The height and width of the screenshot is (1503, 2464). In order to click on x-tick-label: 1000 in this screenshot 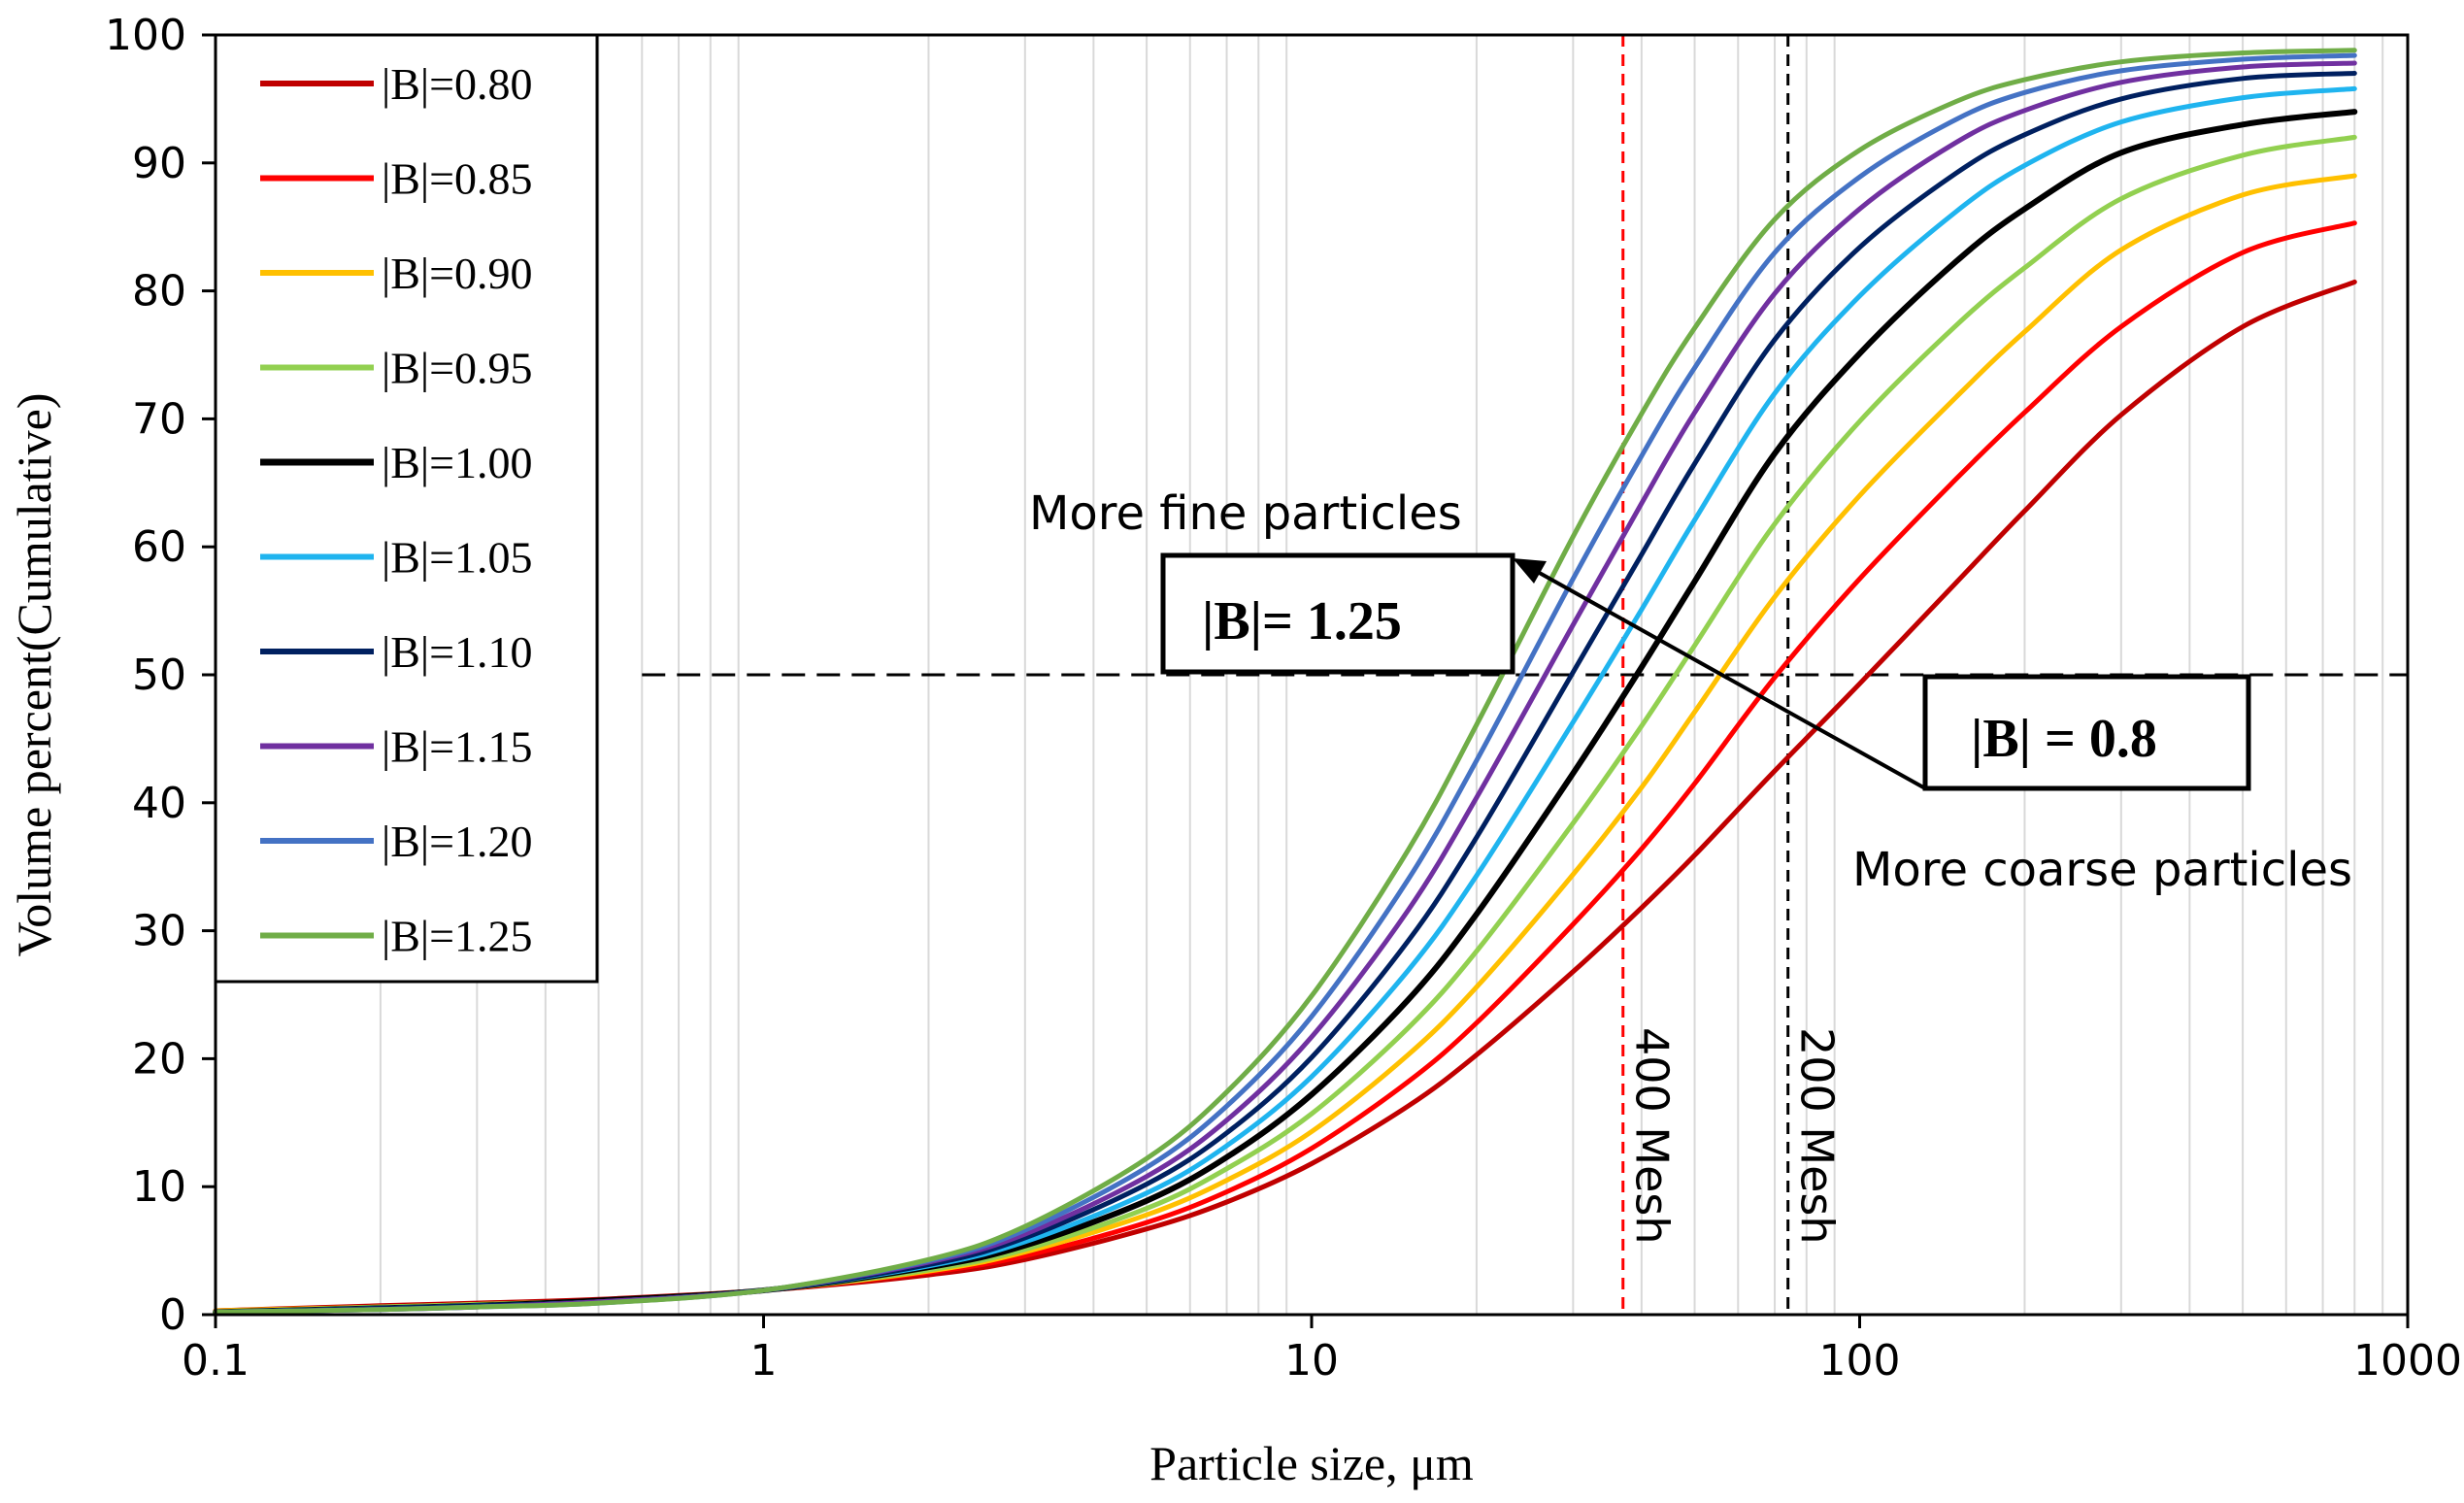, I will do `click(2407, 1361)`.